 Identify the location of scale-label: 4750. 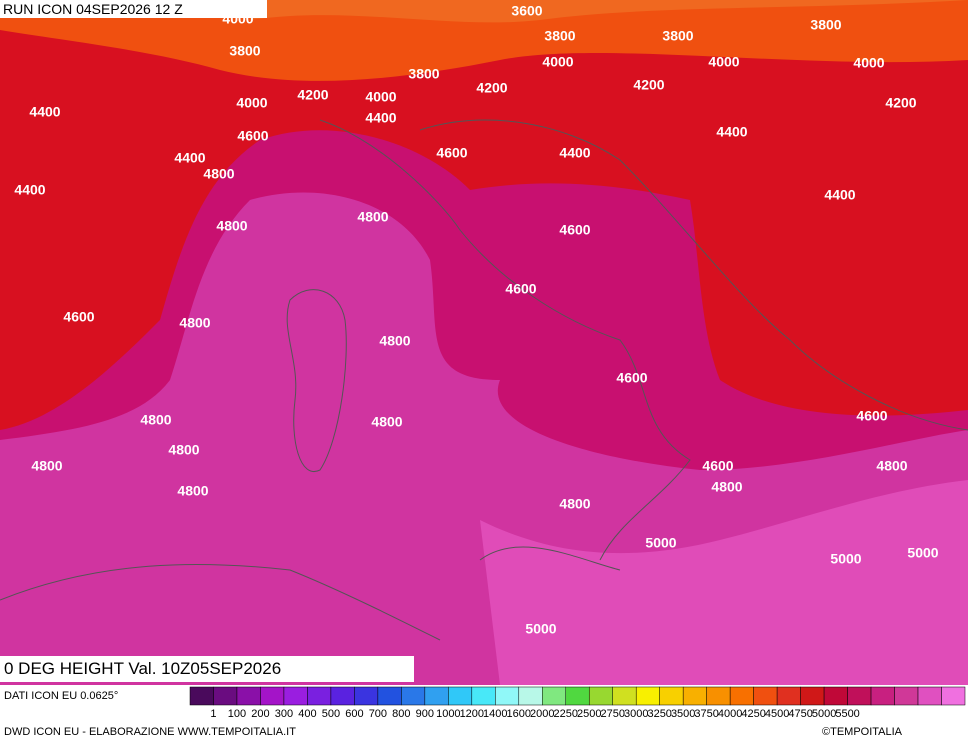
(800, 714).